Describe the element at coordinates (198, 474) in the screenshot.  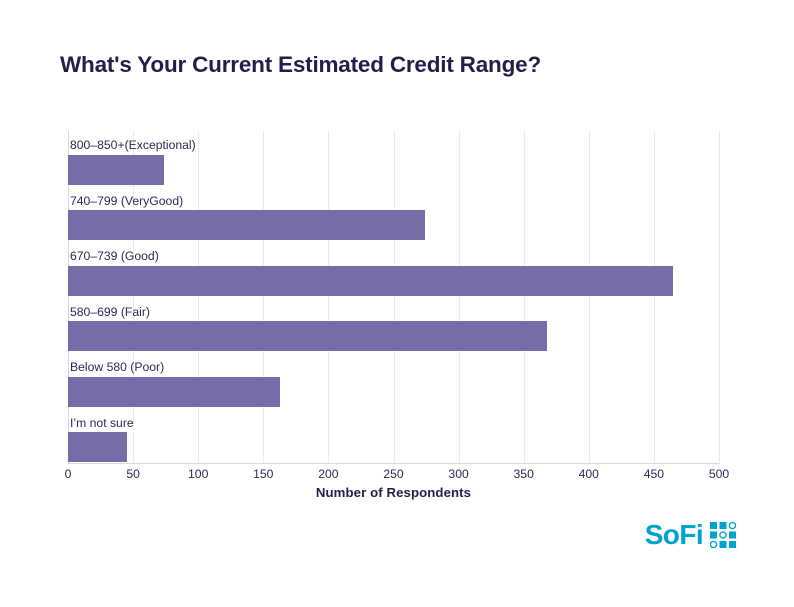
I see `x-tick-label: 100` at that location.